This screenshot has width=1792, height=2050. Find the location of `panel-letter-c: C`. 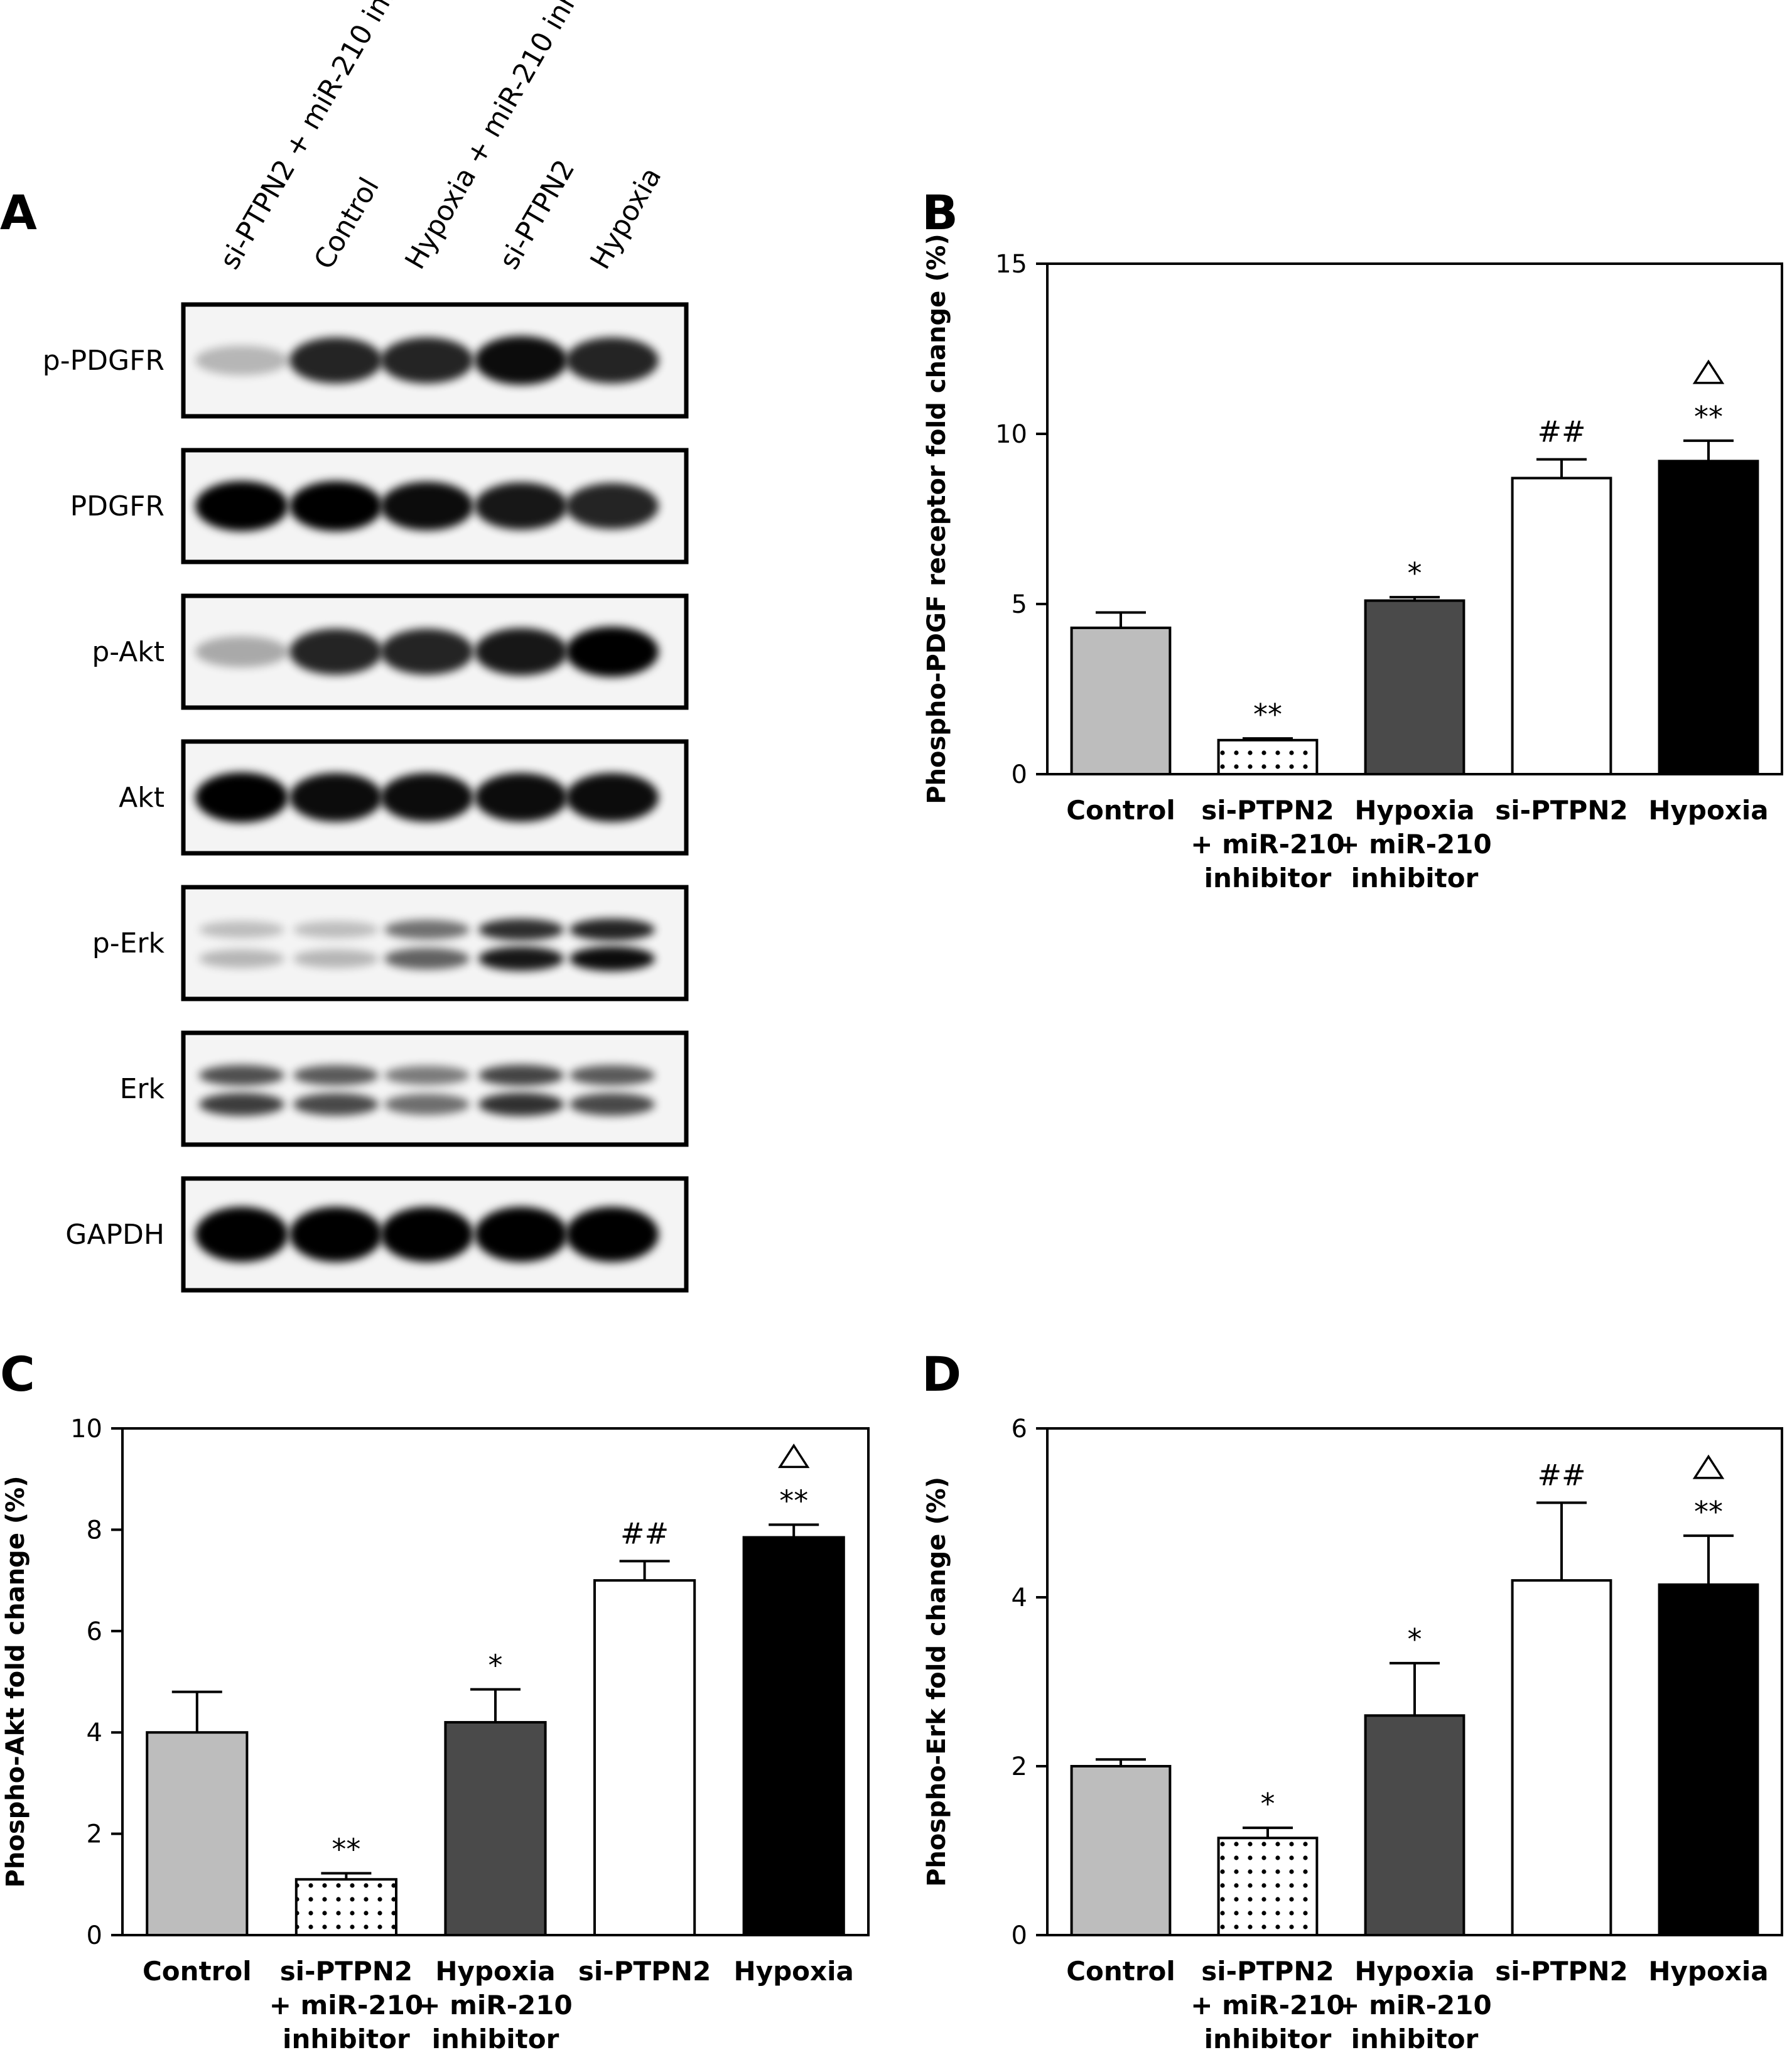

panel-letter-c: C is located at coordinates (17, 1374).